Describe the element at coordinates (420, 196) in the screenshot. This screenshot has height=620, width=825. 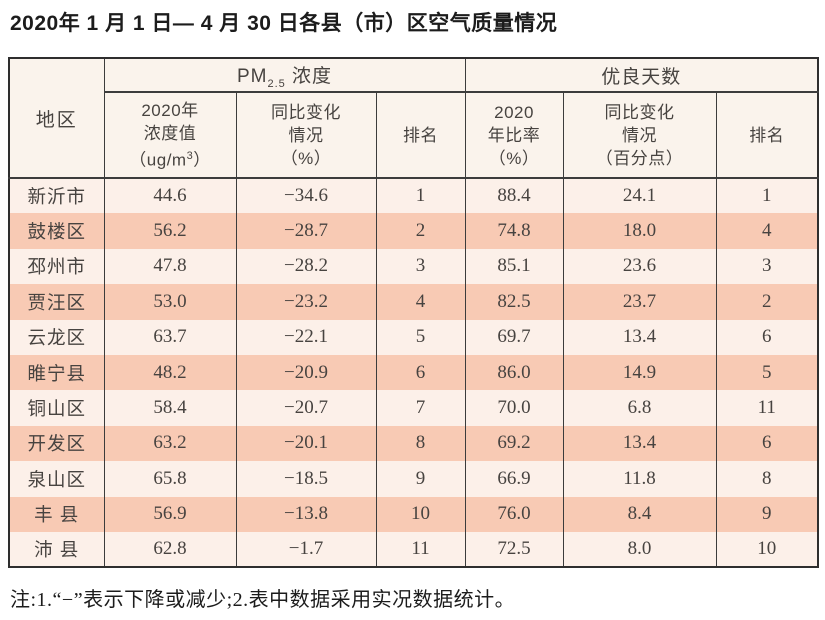
I see `pm-rank-cell: 1` at that location.